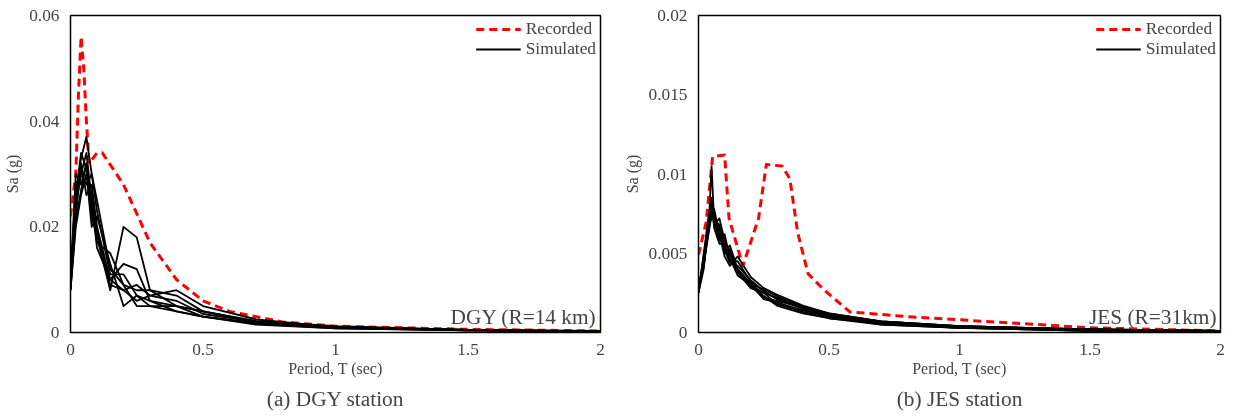 The width and height of the screenshot is (1257, 419). Describe the element at coordinates (1152, 316) in the screenshot. I see `annotation: JES (R=31km)` at that location.